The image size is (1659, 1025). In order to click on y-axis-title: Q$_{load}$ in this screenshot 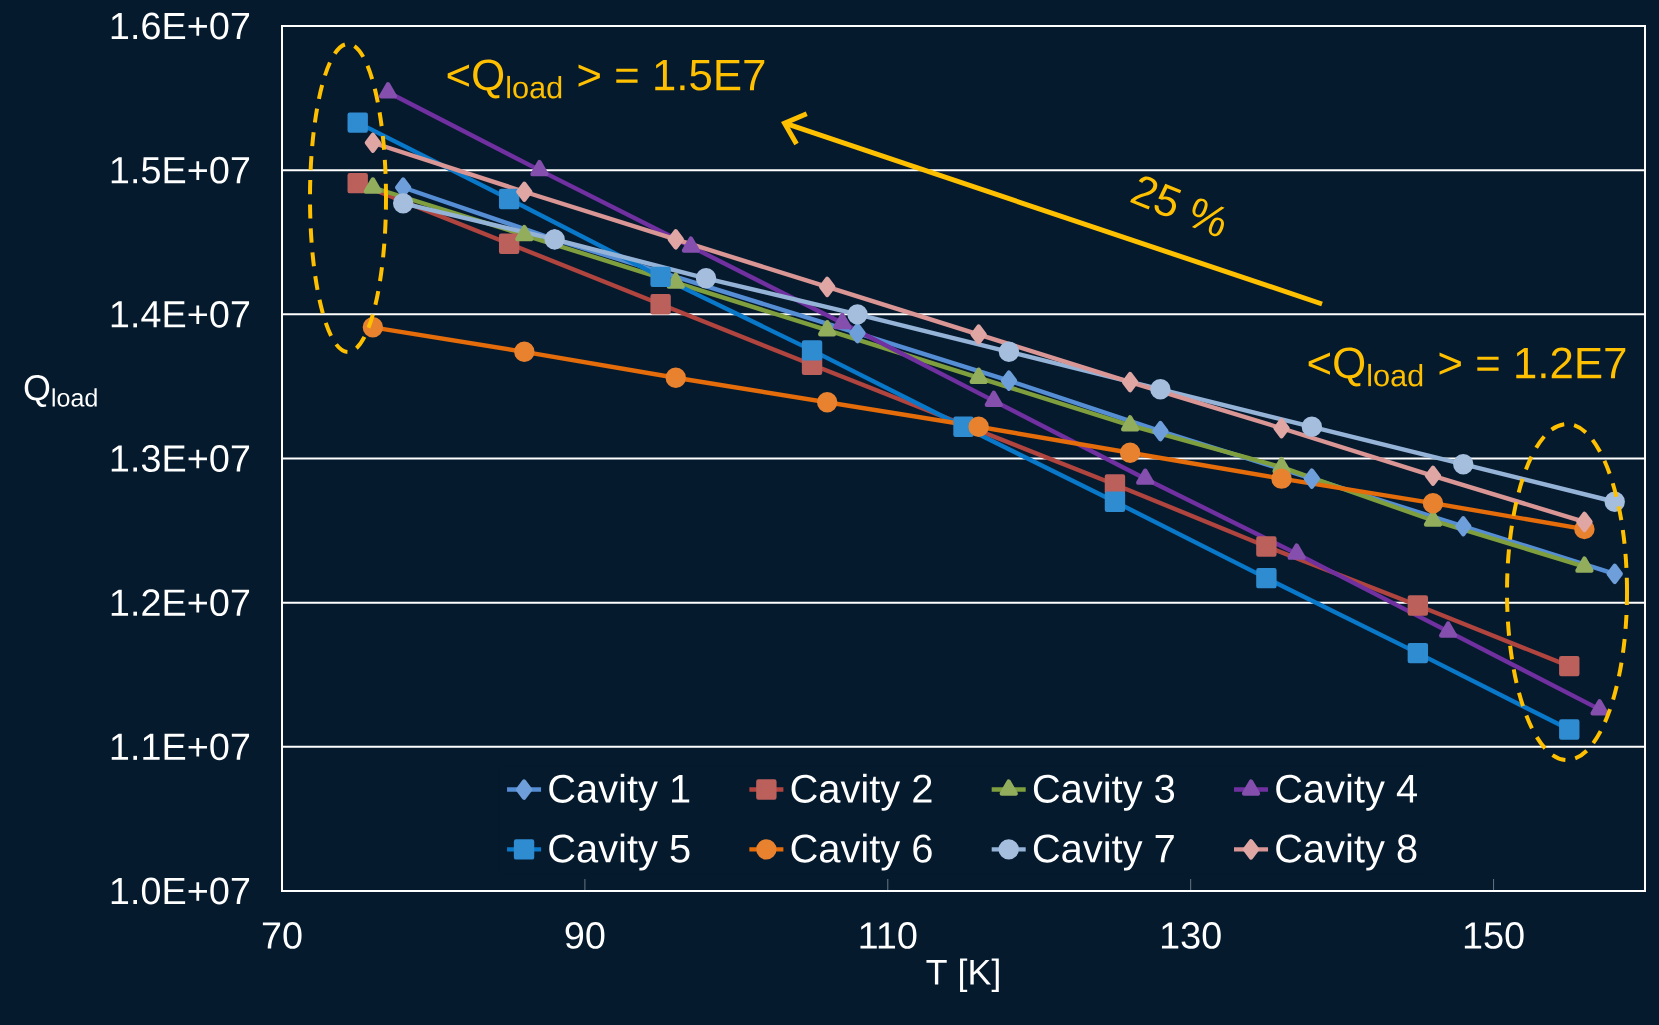, I will do `click(60, 391)`.